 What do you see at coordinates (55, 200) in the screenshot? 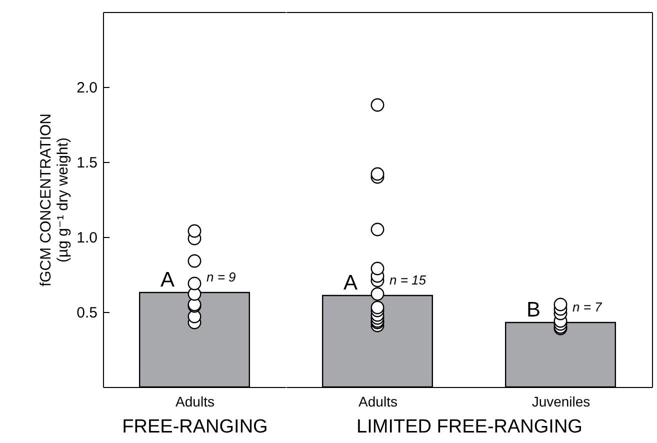
I see `y-axis-title: fGCM CONCENTRATION (µg g⁻¹ dry weight)` at bounding box center [55, 200].